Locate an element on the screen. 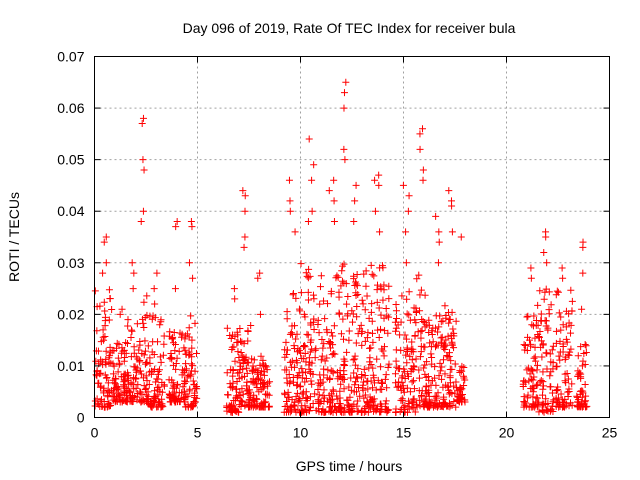  x-tick-label: 0 is located at coordinates (95, 433).